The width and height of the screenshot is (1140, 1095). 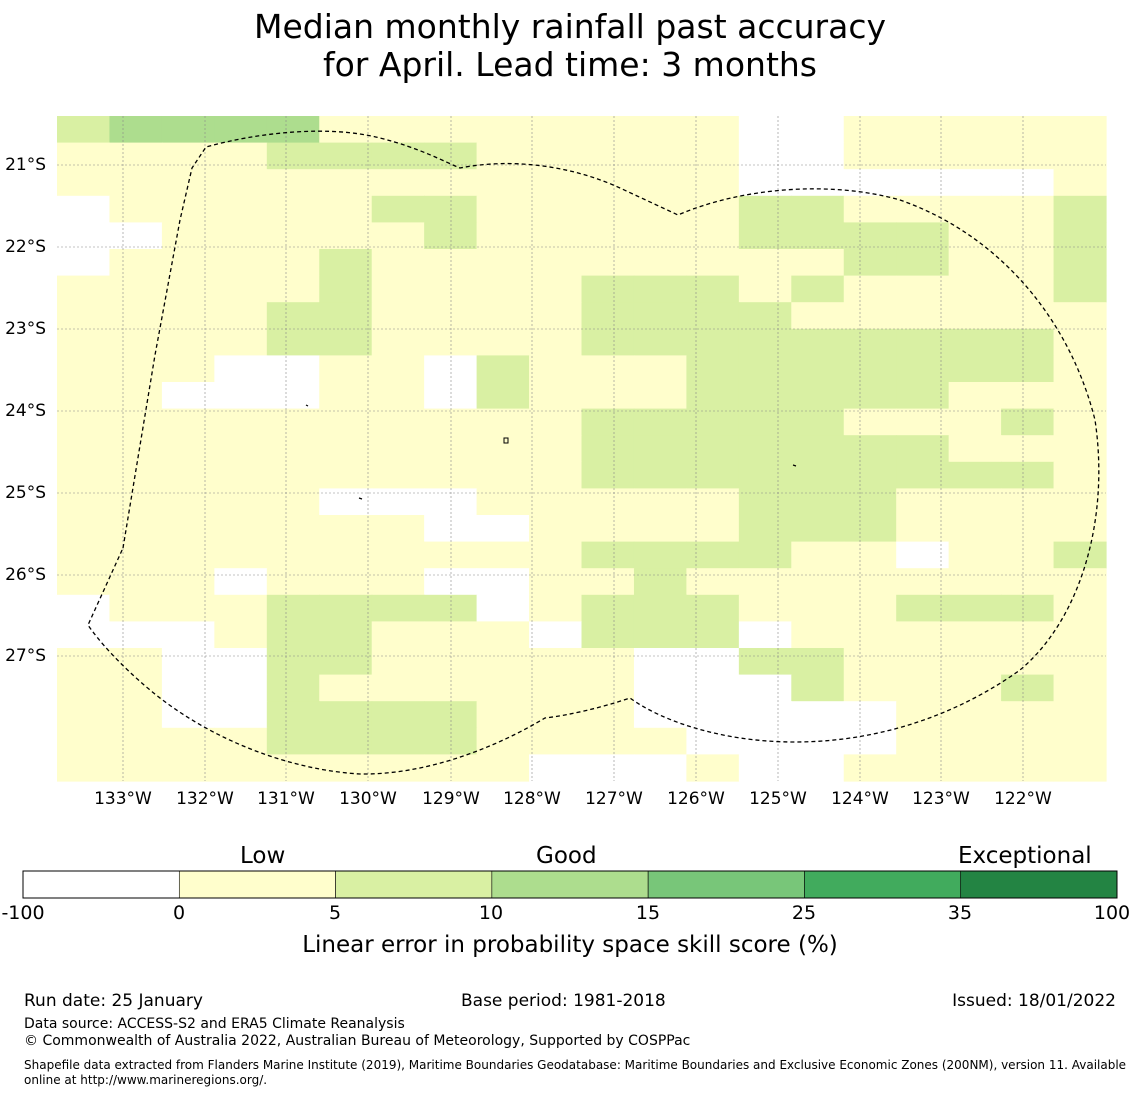 What do you see at coordinates (566, 856) in the screenshot?
I see `colorbar-category-good: Good` at bounding box center [566, 856].